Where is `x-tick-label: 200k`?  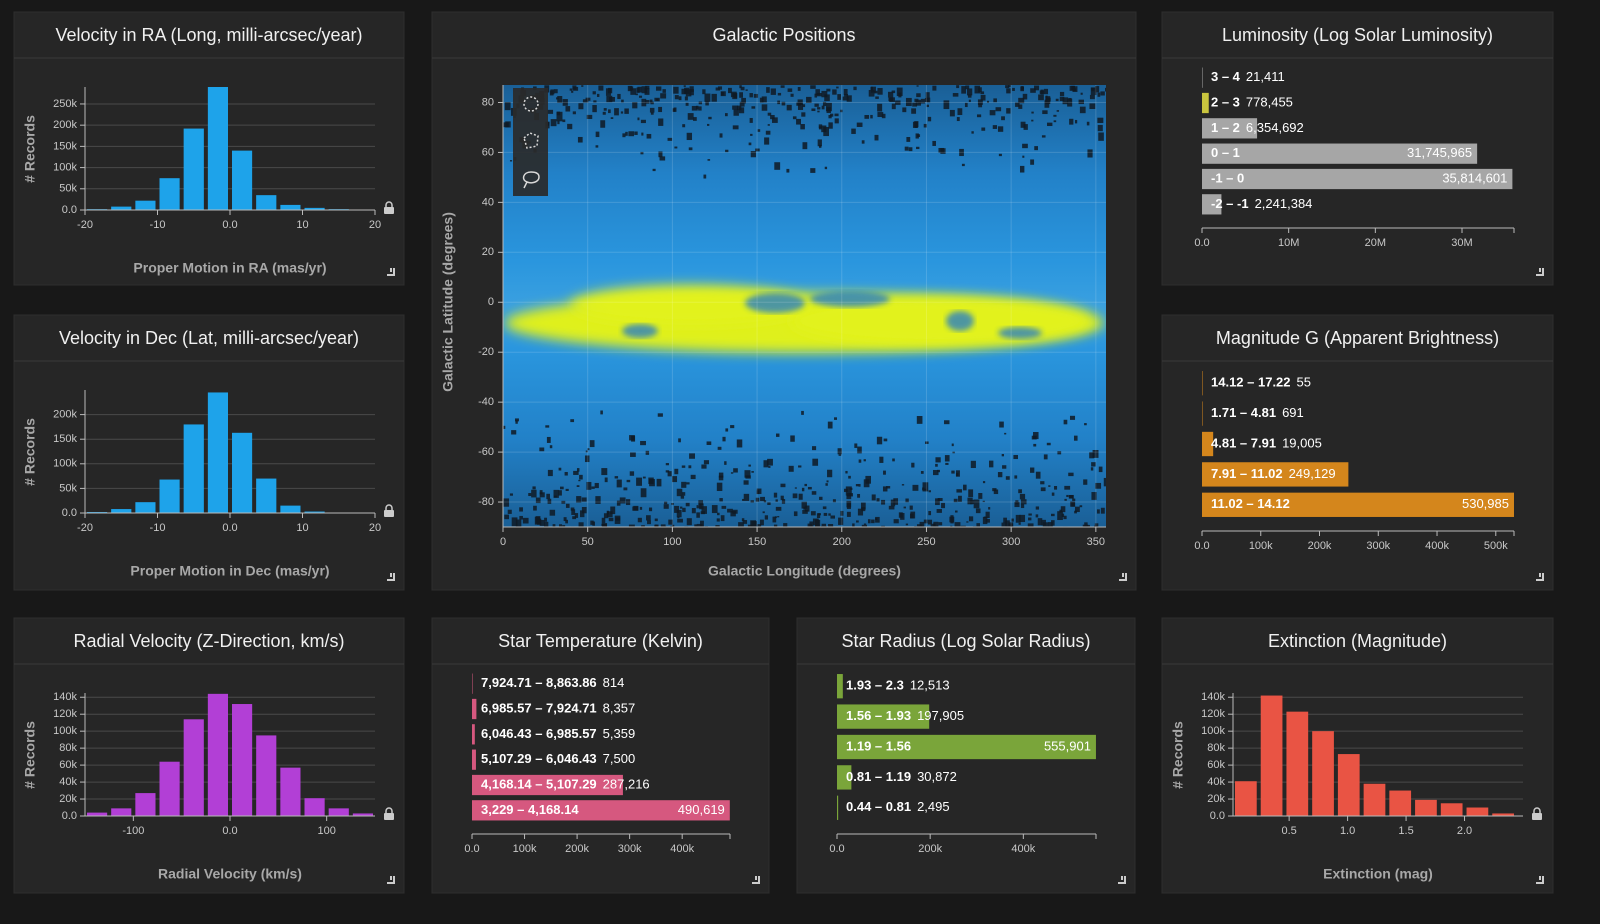
x-tick-label: 200k is located at coordinates (930, 849).